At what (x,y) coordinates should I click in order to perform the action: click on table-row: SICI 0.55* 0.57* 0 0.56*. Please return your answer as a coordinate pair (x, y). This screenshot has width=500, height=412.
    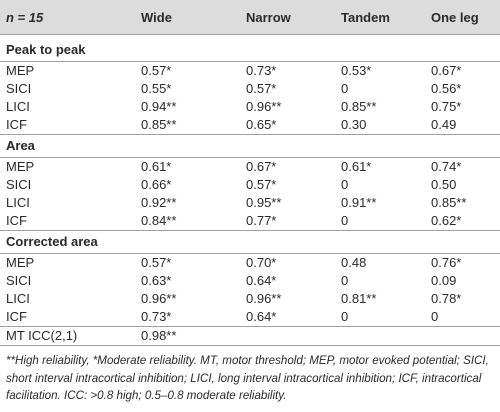
    Looking at the image, I should click on (250, 89).